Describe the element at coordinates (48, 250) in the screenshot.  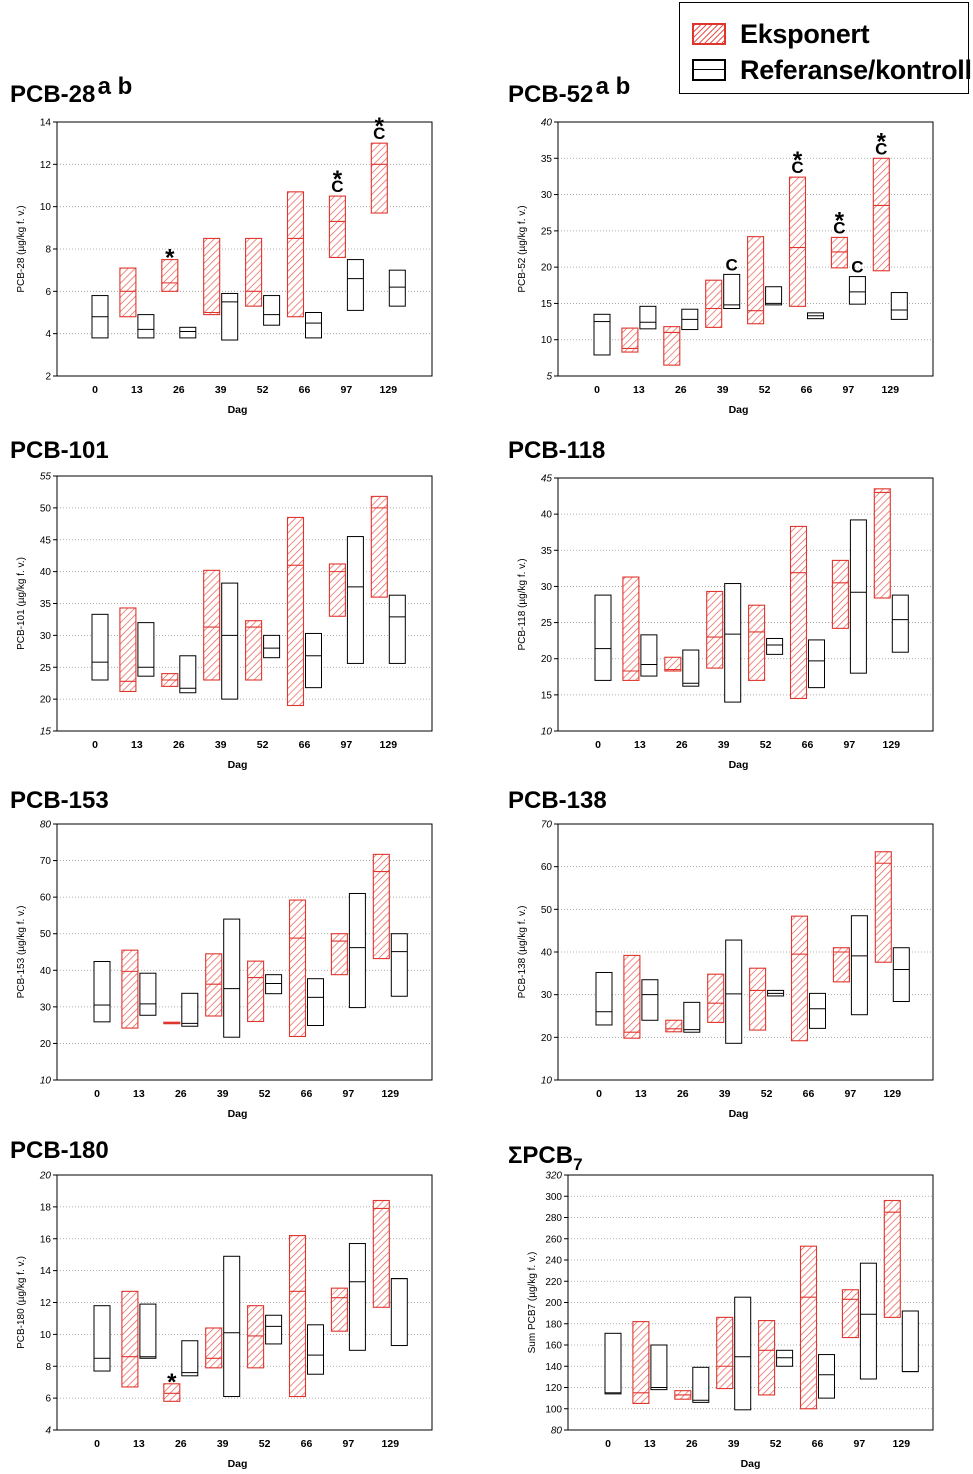
I see `y-tick-label: 8` at that location.